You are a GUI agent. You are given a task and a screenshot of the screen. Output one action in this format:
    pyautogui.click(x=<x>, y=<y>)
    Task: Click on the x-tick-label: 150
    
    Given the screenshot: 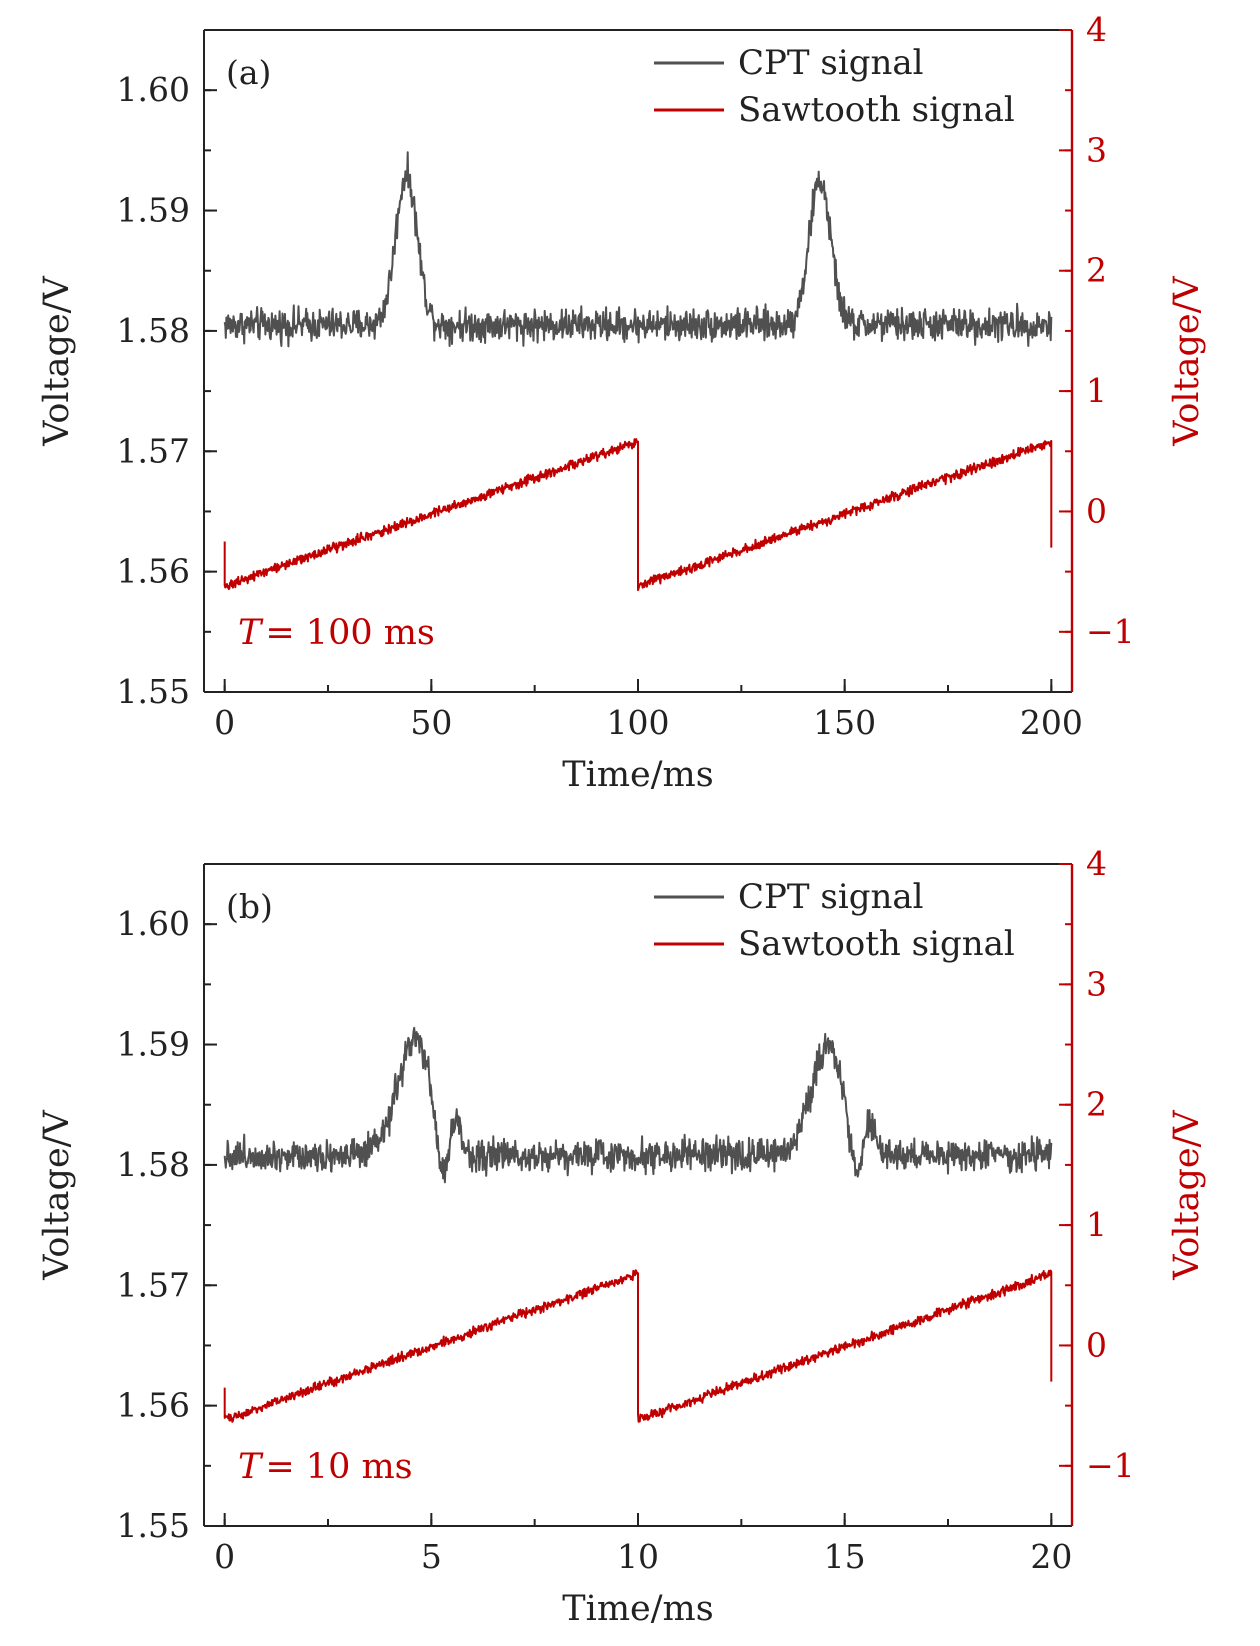 What is the action you would take?
    pyautogui.click(x=844, y=722)
    